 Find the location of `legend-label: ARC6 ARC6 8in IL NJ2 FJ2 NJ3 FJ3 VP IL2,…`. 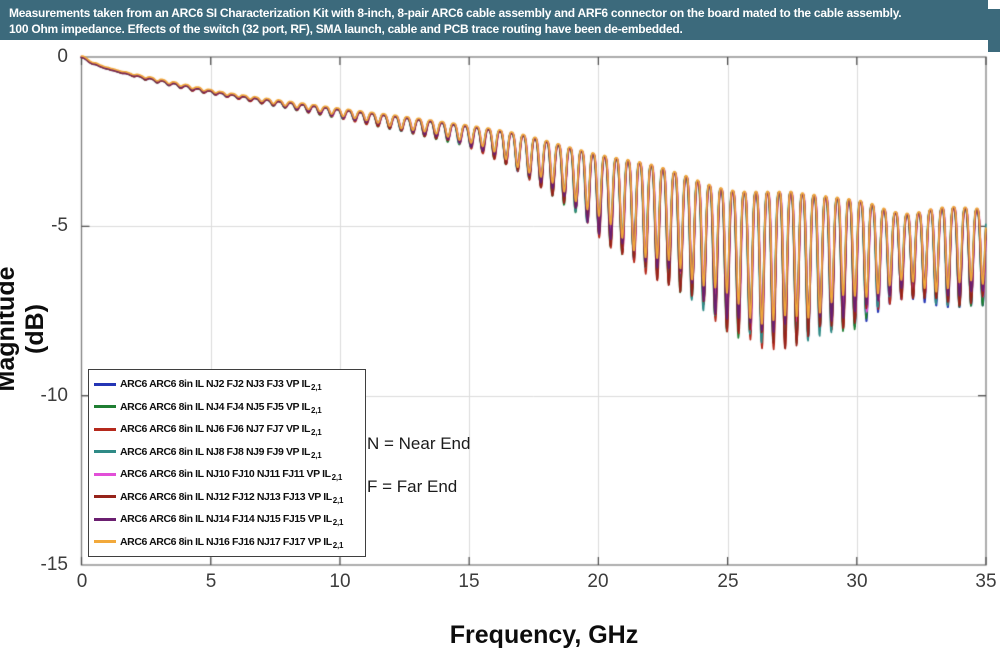

legend-label: ARC6 ARC6 8in IL NJ2 FJ2 NJ3 FJ3 VP IL2,… is located at coordinates (221, 385).